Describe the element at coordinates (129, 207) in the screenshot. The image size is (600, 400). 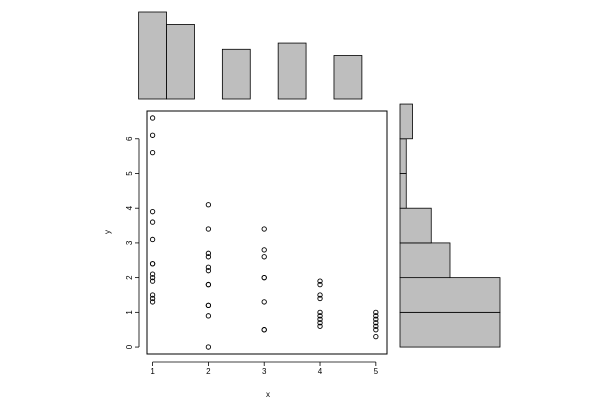
I see `y-tick-label: 4` at that location.